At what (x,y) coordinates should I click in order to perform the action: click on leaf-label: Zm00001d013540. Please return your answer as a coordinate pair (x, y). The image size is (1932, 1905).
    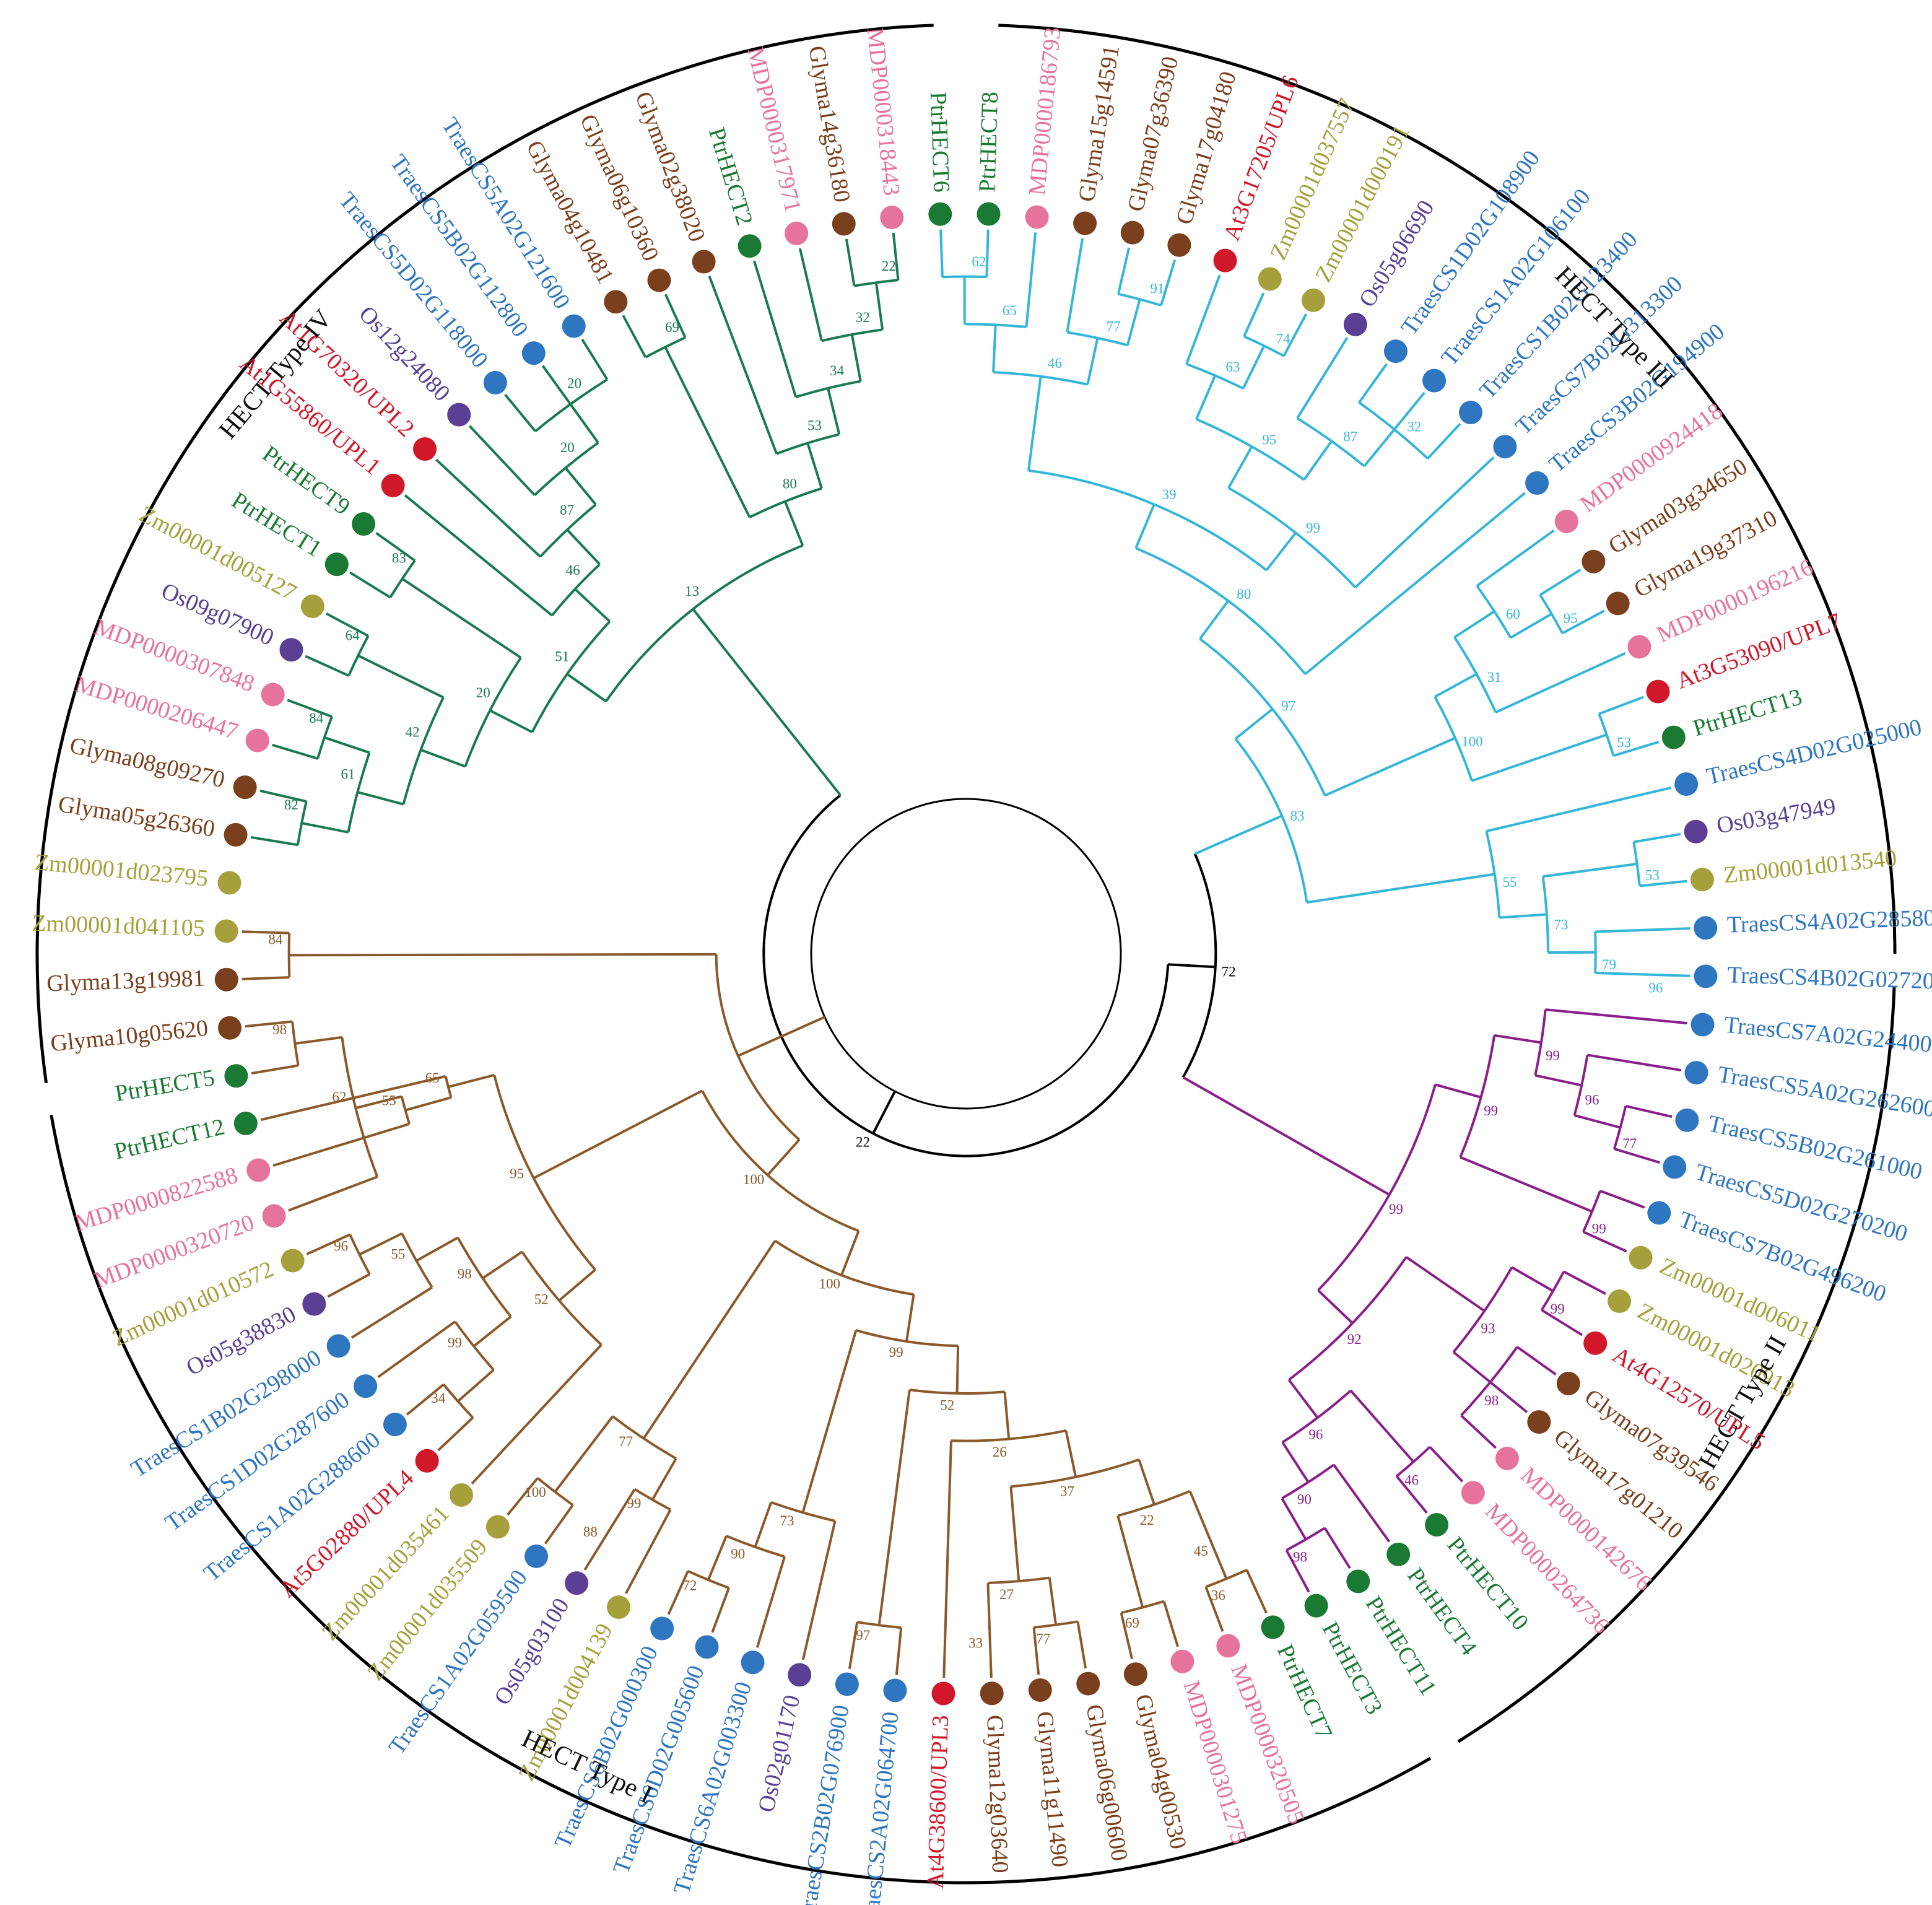
    Looking at the image, I should click on (1810, 867).